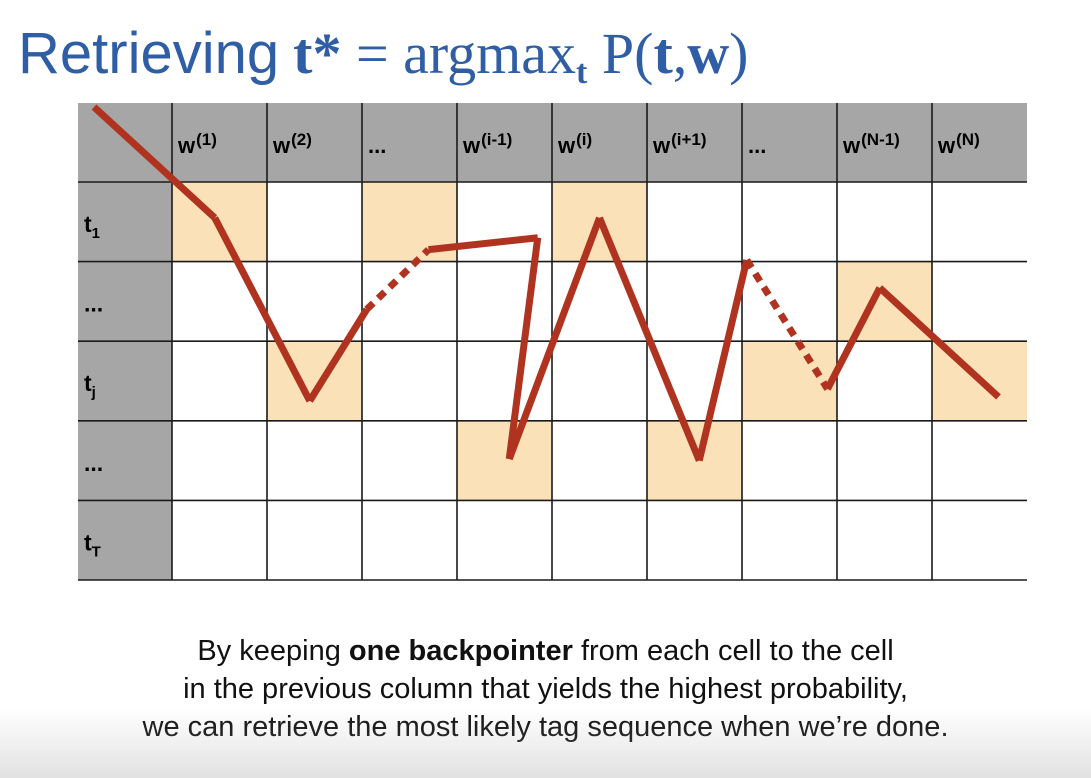  What do you see at coordinates (397, 279) in the screenshot?
I see `path-segment-dotted` at bounding box center [397, 279].